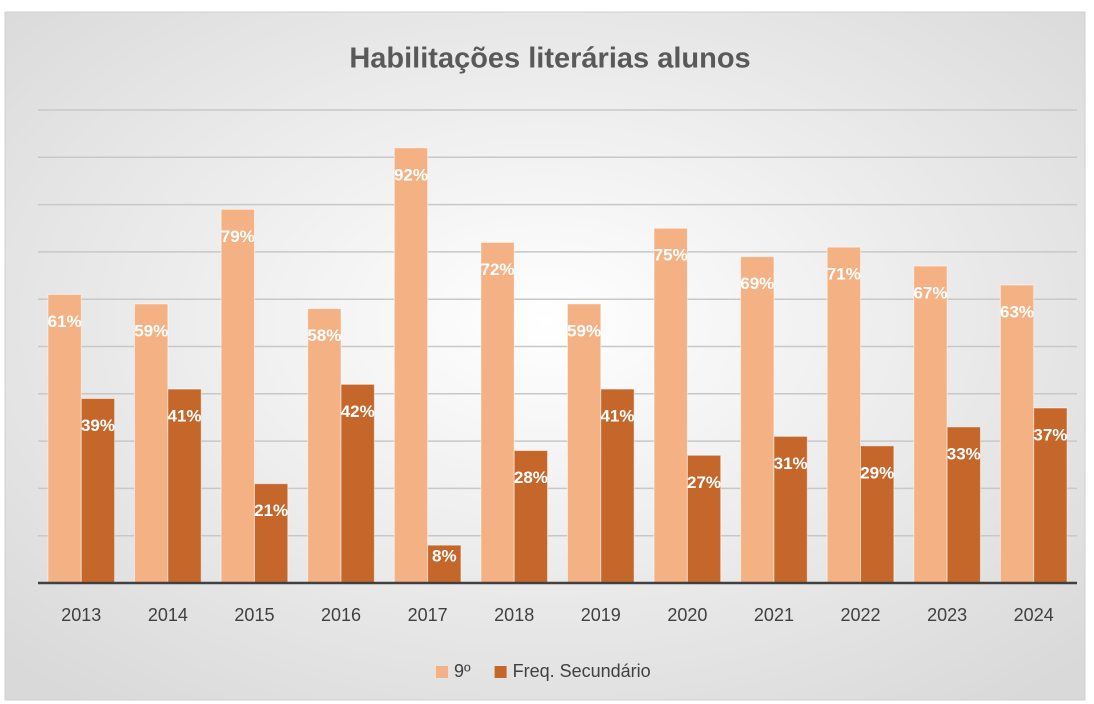 This screenshot has height=704, width=1094. What do you see at coordinates (341, 615) in the screenshot?
I see `x-tick-label: 2016` at bounding box center [341, 615].